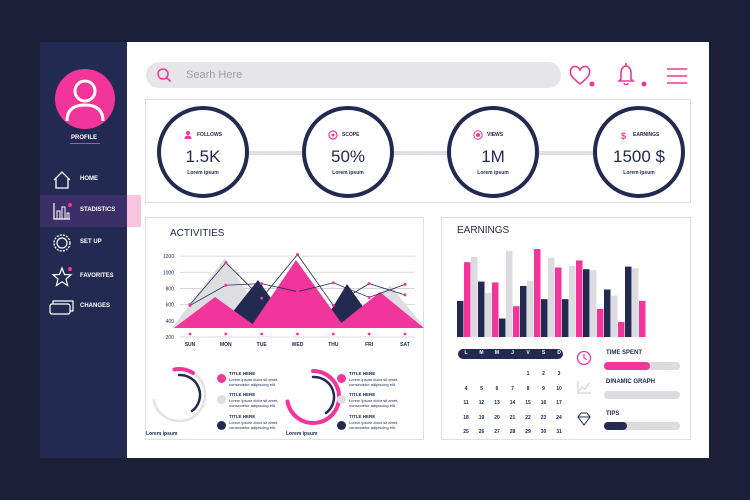  I want to click on search-input: Searh Here, so click(214, 75).